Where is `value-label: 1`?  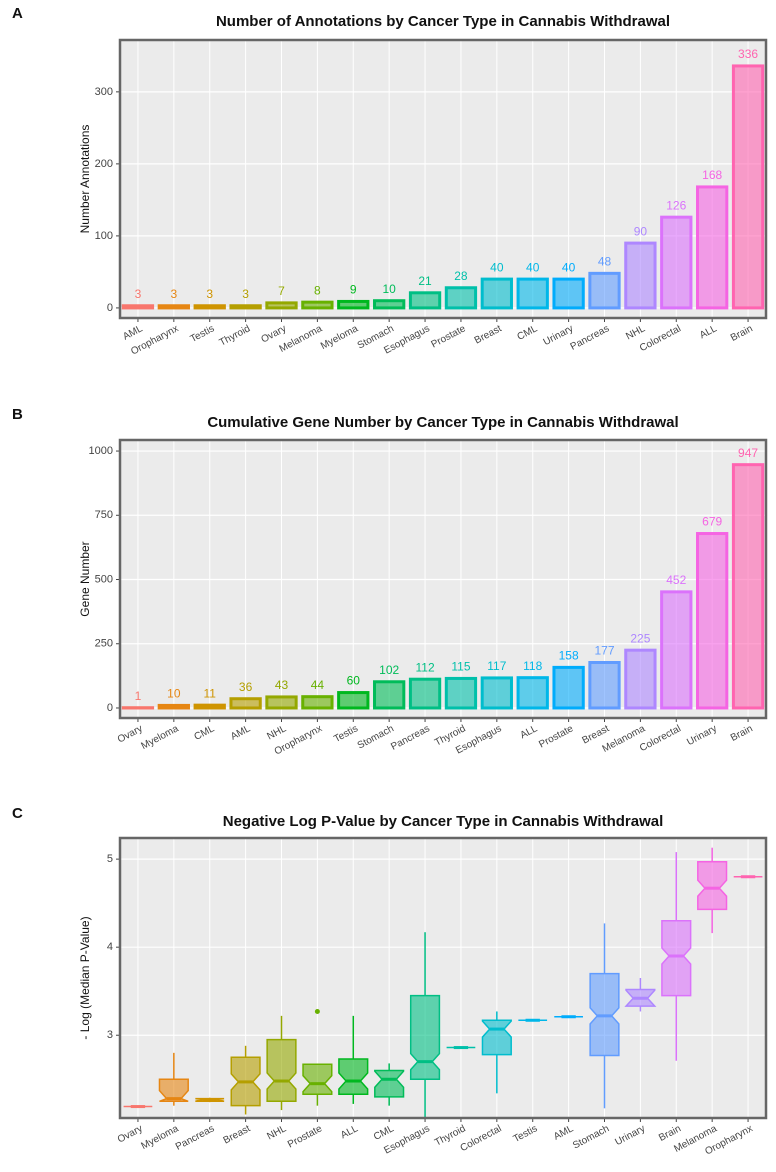 value-label: 1 is located at coordinates (138, 696).